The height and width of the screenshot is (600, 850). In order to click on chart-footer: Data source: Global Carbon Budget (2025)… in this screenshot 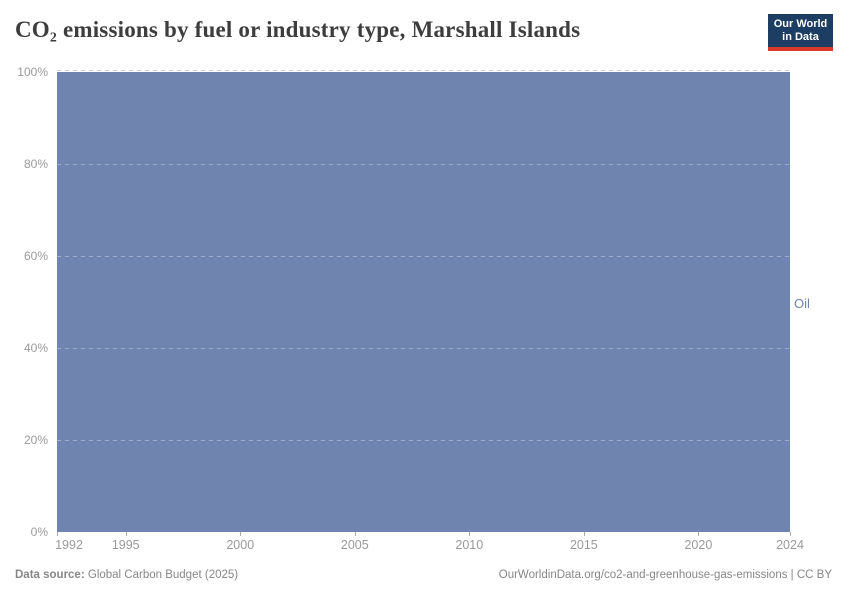, I will do `click(423, 575)`.